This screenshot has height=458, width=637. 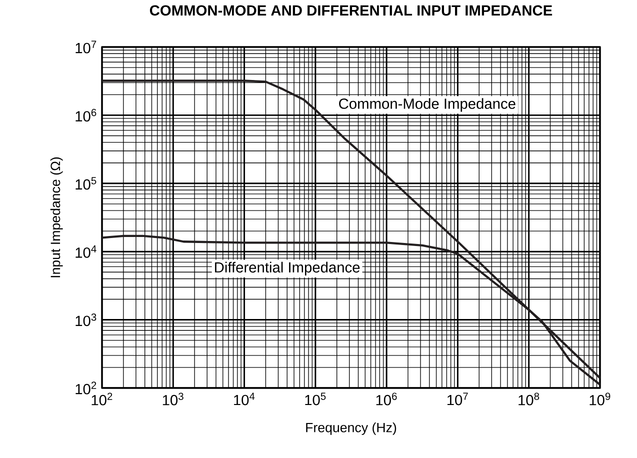 I want to click on x-tick-label: 10$^{9}$, so click(x=600, y=399).